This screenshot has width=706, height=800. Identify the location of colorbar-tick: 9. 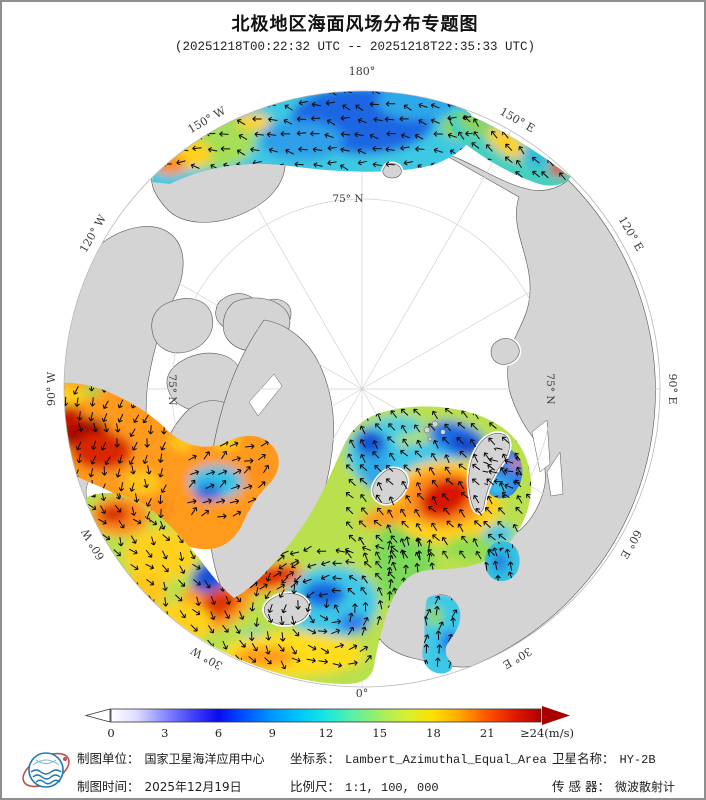
(272, 733).